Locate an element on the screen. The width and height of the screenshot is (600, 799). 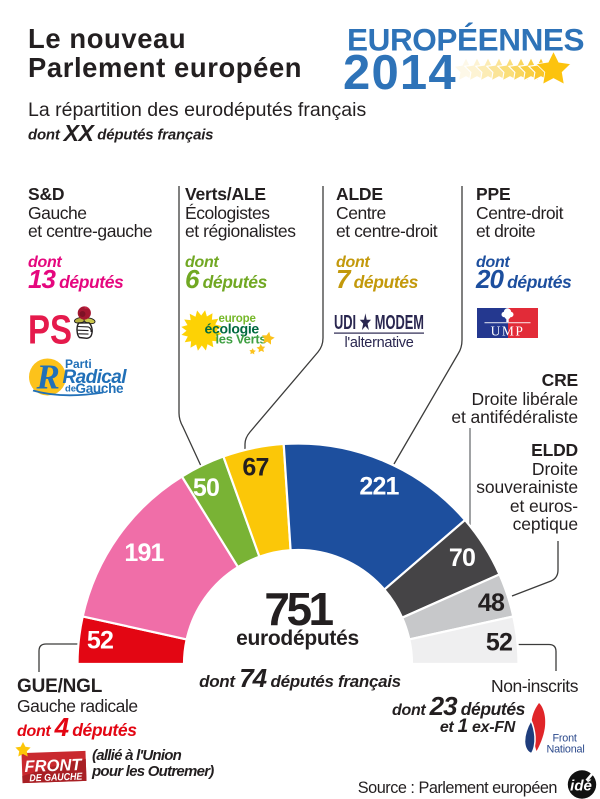
svg-text: EUROPÉENNES is located at coordinates (465, 40).